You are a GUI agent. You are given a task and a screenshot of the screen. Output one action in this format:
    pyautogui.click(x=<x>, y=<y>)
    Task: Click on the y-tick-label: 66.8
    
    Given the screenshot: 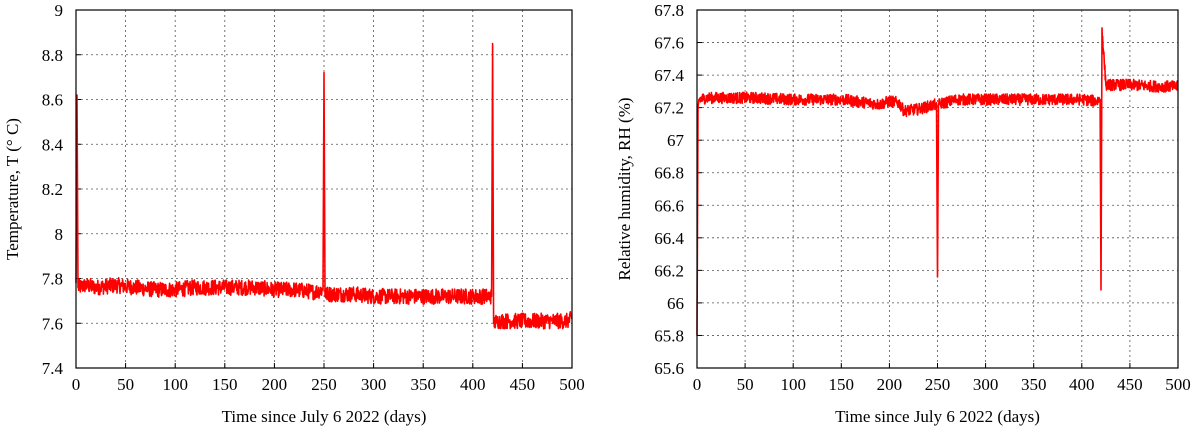 What is the action you would take?
    pyautogui.click(x=669, y=173)
    